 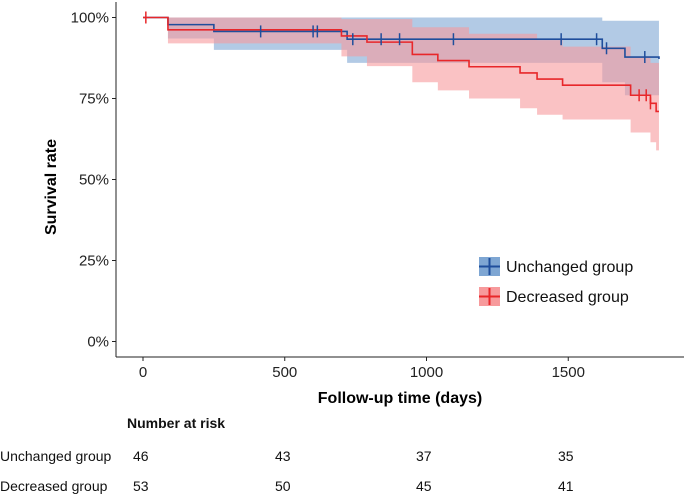 I want to click on y-tick-label: 50%, so click(x=94, y=180).